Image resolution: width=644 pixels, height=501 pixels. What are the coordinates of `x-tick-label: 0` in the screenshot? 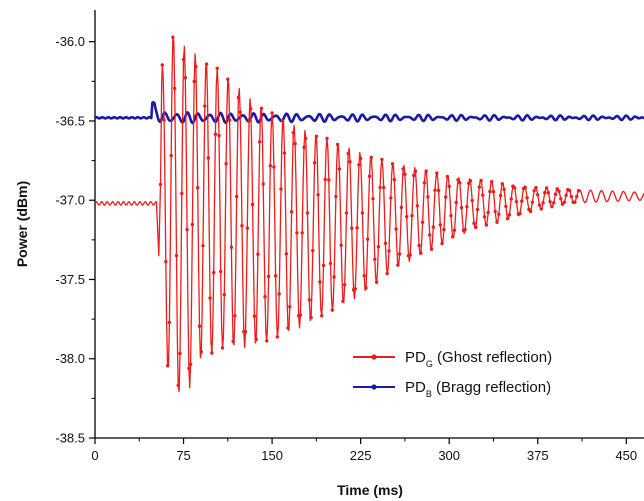 It's located at (94, 455).